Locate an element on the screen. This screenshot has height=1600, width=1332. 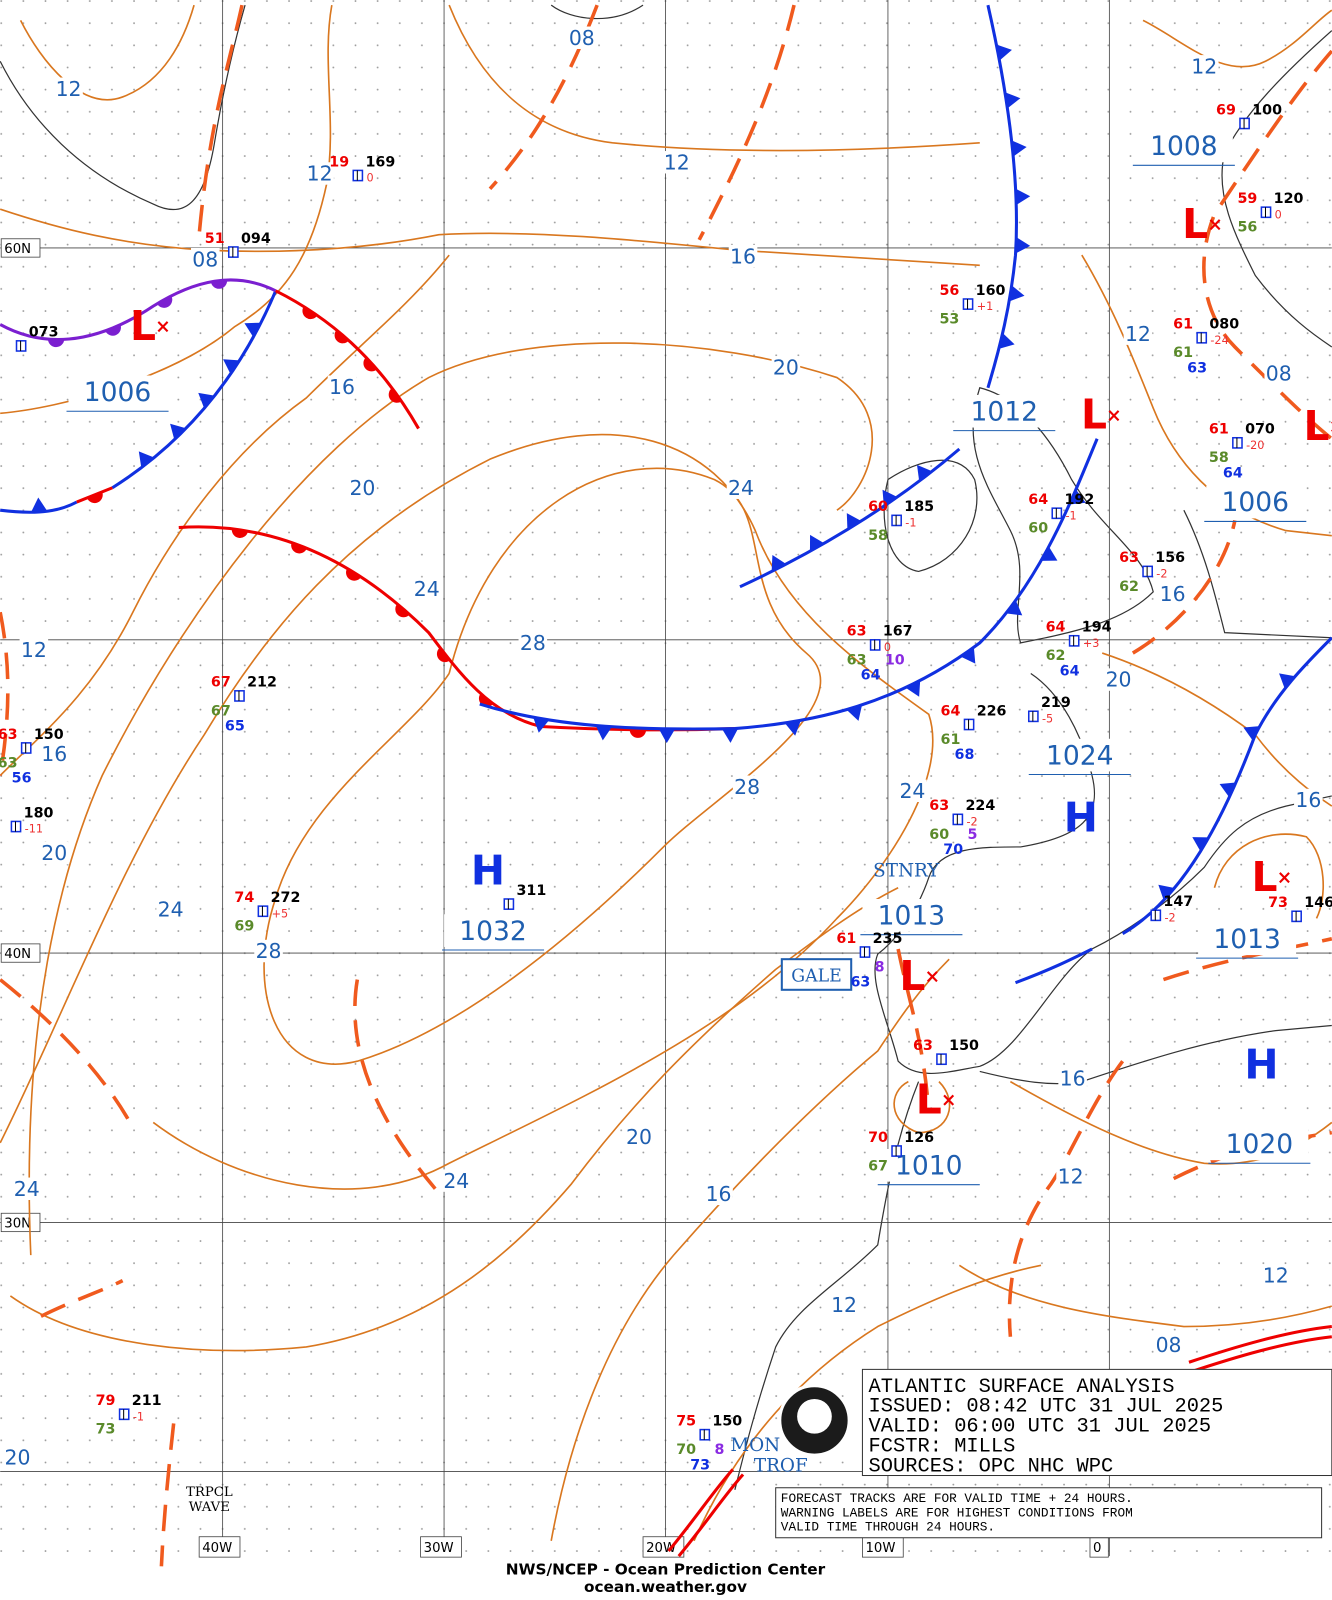
station-pressure: 167 is located at coordinates (898, 632).